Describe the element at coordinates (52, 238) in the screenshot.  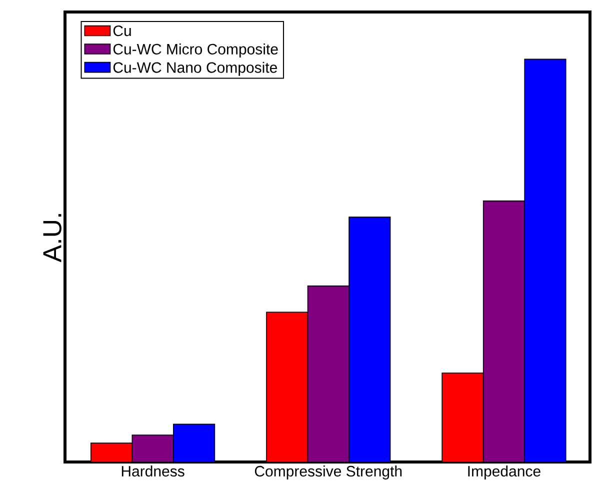
I see `y-axis-title: A.U.` at that location.